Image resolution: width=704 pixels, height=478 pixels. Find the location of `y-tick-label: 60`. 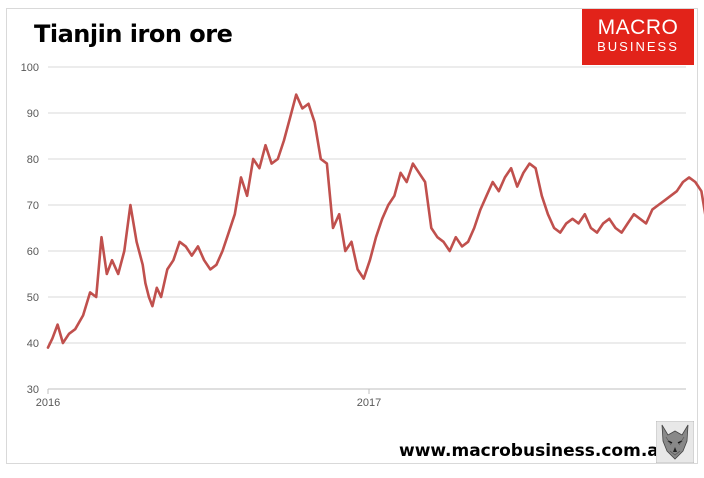

y-tick-label: 60 is located at coordinates (33, 252).